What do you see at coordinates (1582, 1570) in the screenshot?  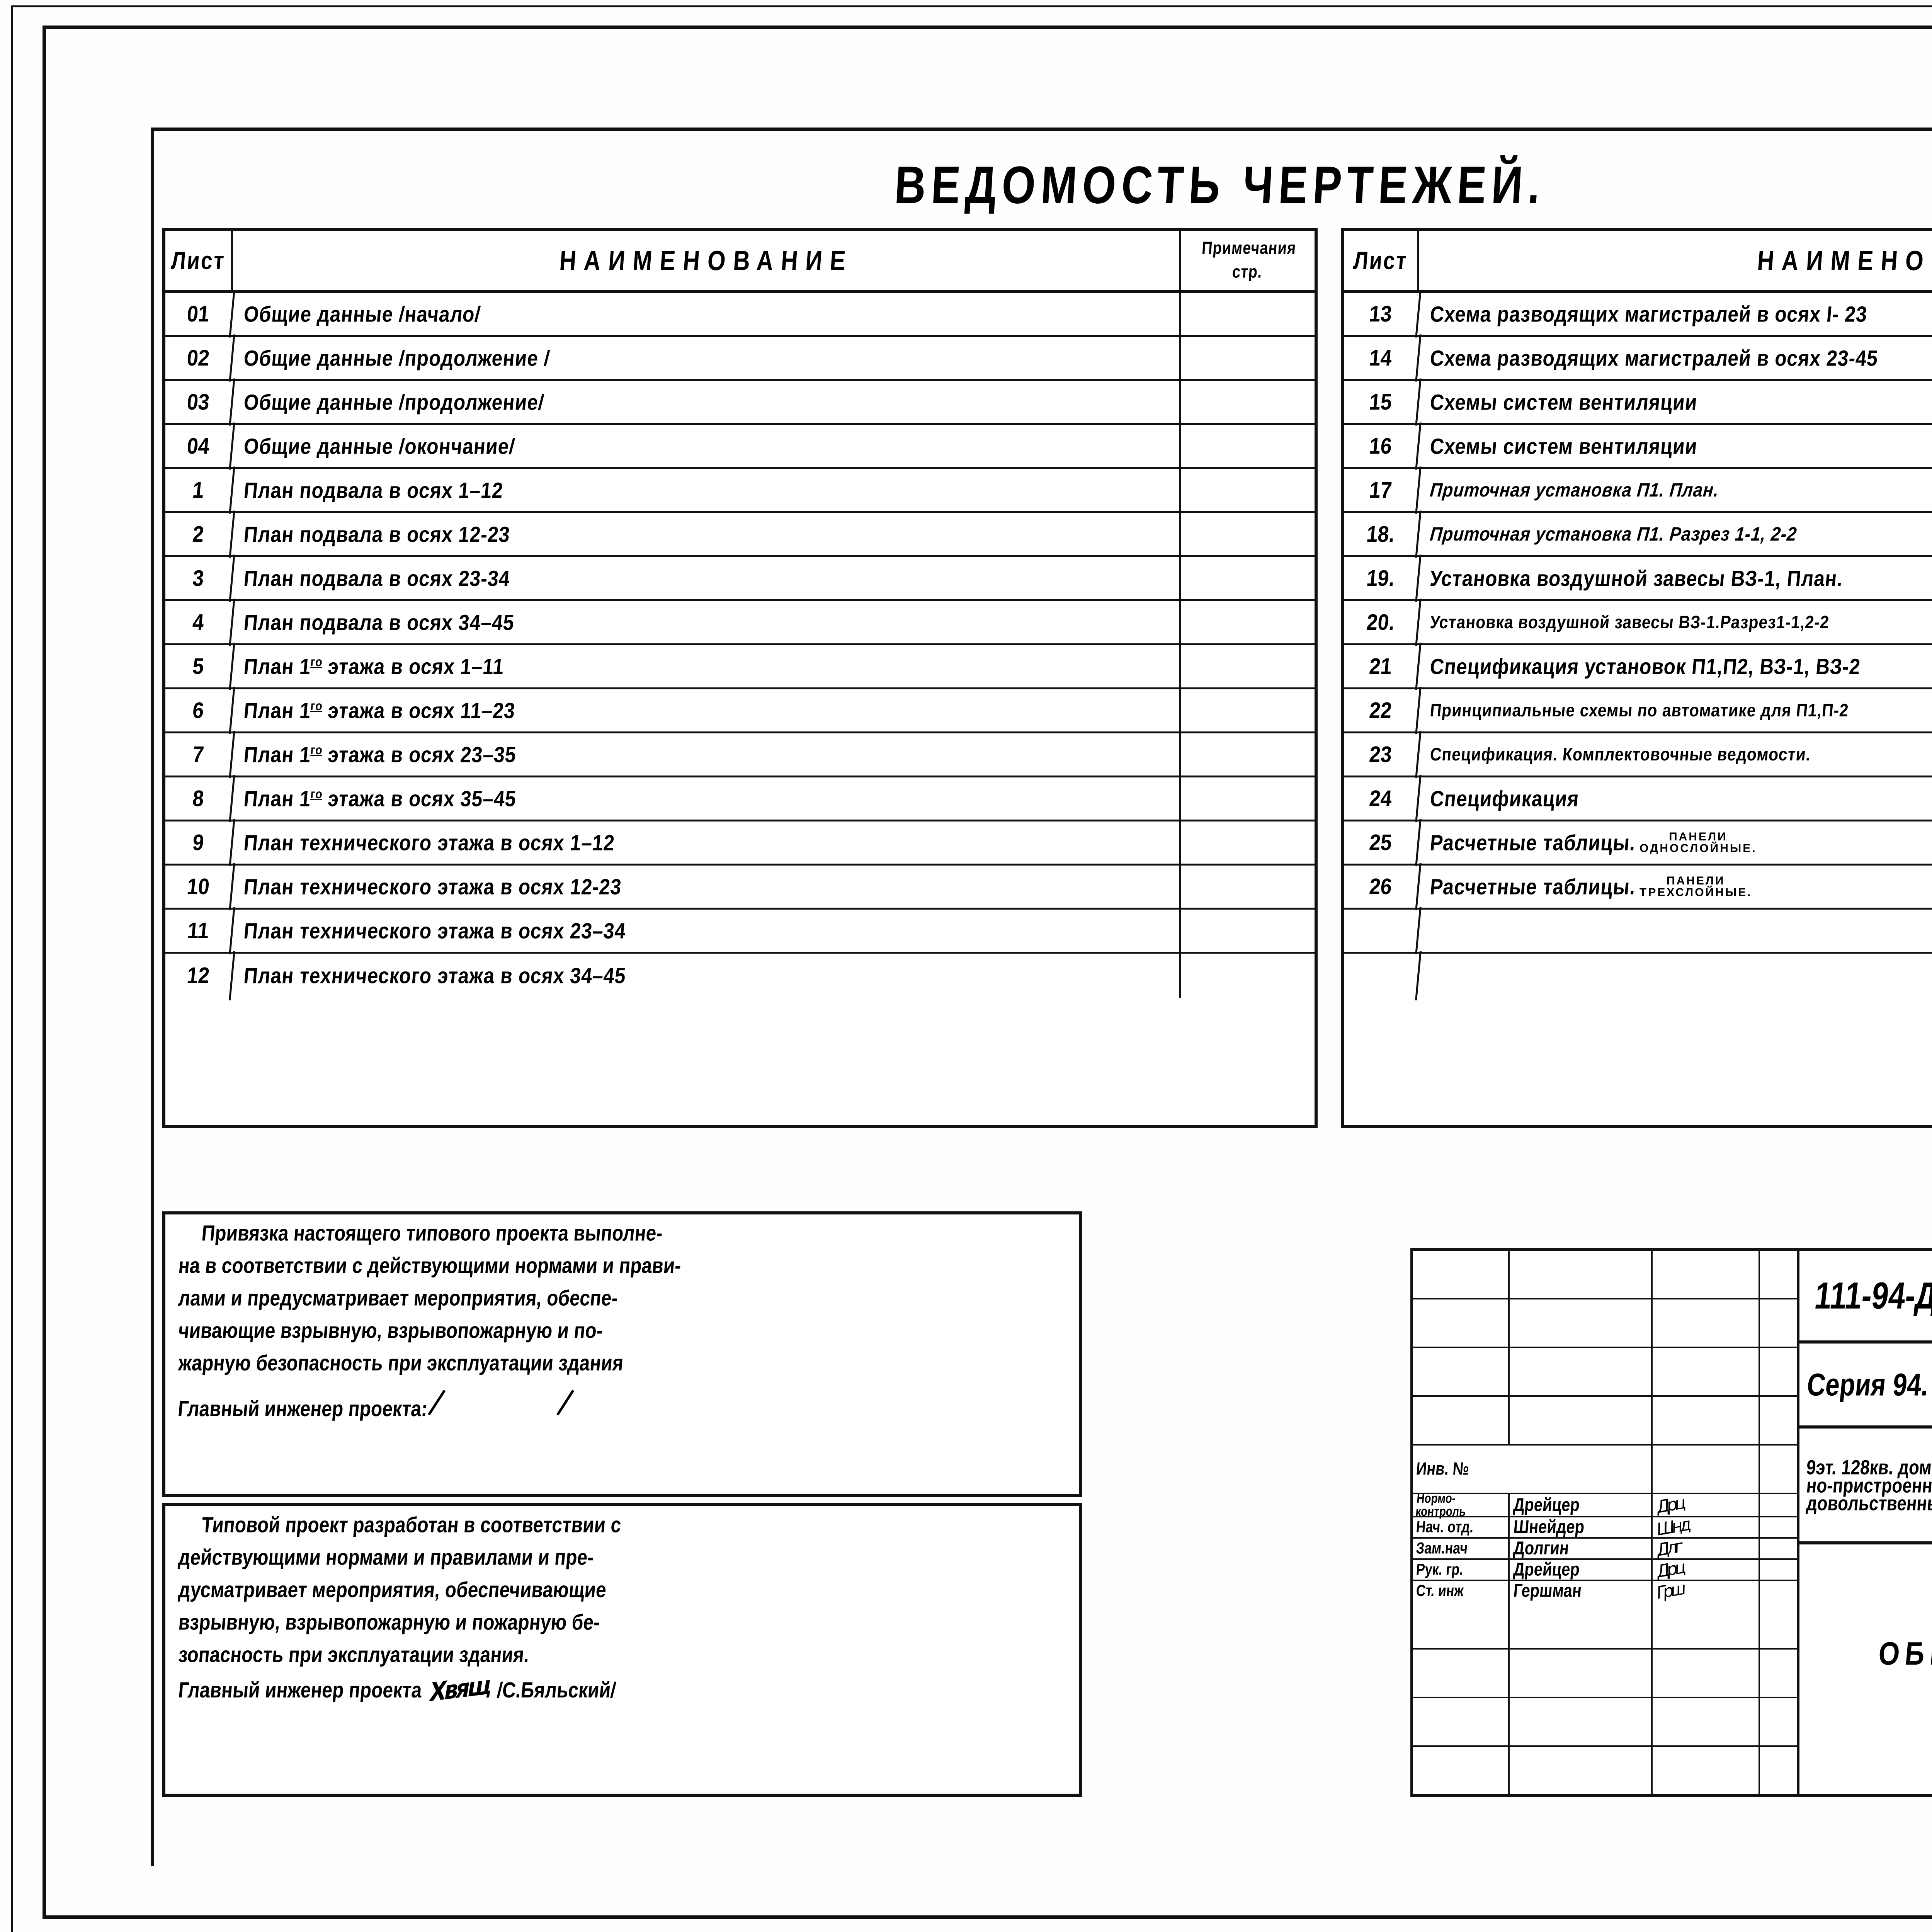 I see `approval-name: Дрейцер` at bounding box center [1582, 1570].